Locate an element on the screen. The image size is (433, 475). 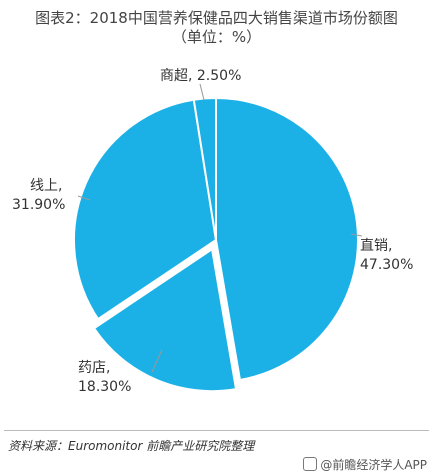
chart-title: 图表2：2018中国营养保健品四大销售渠道市场份额图 is located at coordinates (216, 18).